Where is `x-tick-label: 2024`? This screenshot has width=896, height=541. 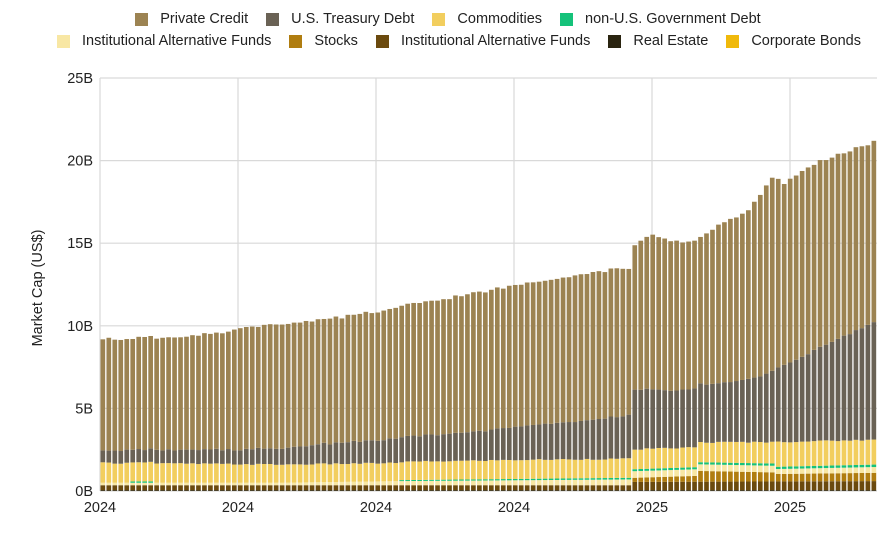
x-tick-label: 2024 is located at coordinates (514, 508).